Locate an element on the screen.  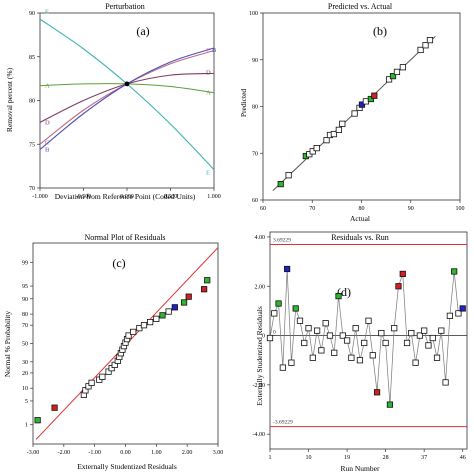
x-tick-label: 0.500 is located at coordinates (171, 197).